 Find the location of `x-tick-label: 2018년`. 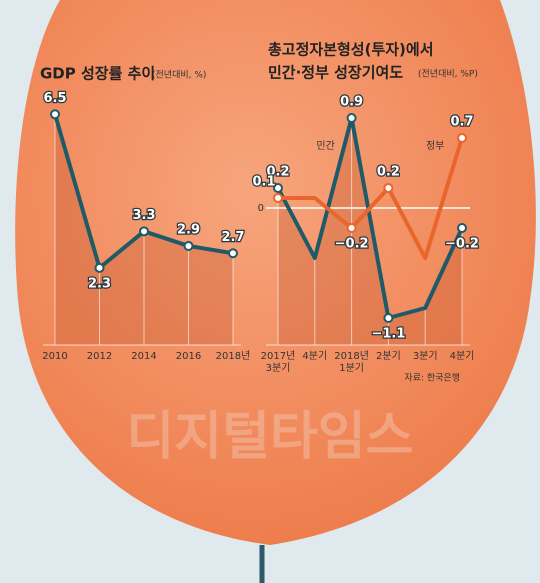

x-tick-label: 2018년 is located at coordinates (233, 356).